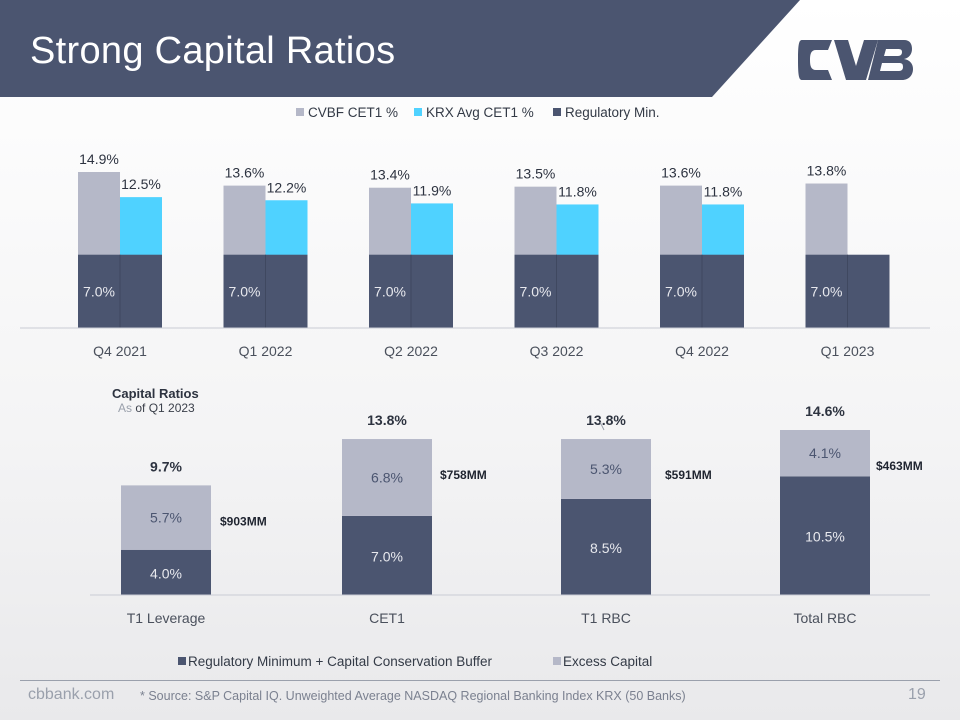 The width and height of the screenshot is (960, 720). I want to click on page-number: 19, so click(917, 694).